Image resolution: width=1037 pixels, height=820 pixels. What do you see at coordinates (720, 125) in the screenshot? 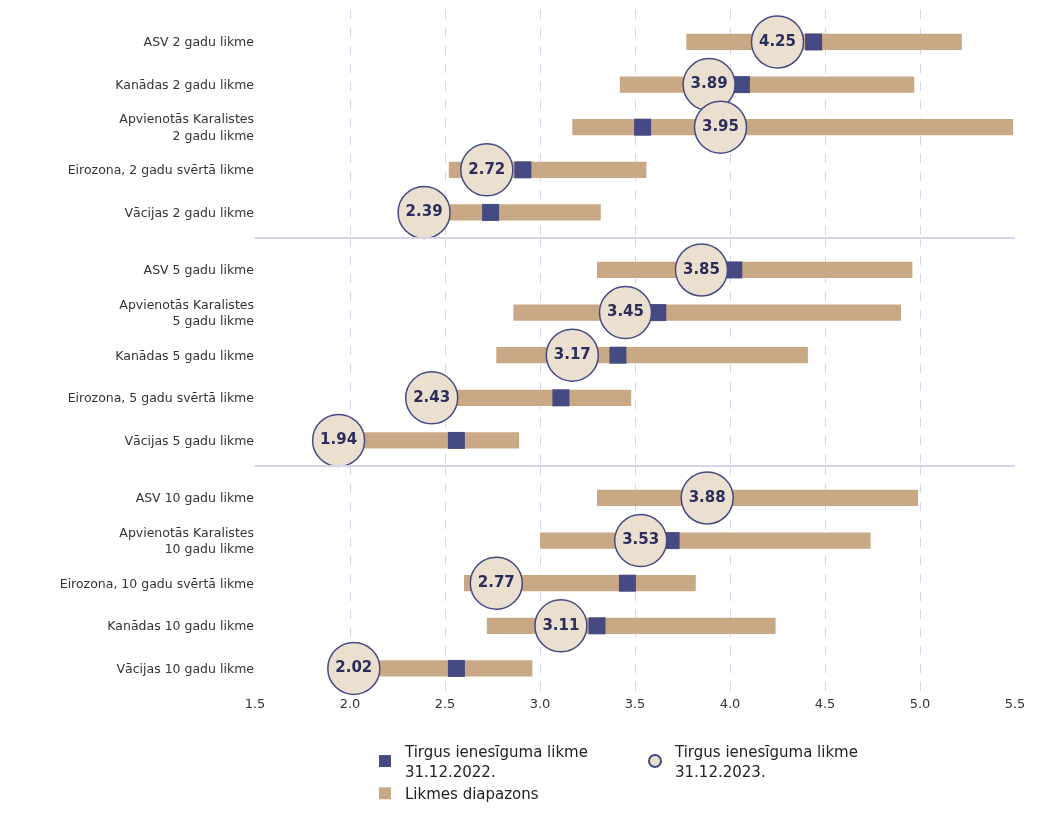
I see `data-label: 3.95` at bounding box center [720, 125].